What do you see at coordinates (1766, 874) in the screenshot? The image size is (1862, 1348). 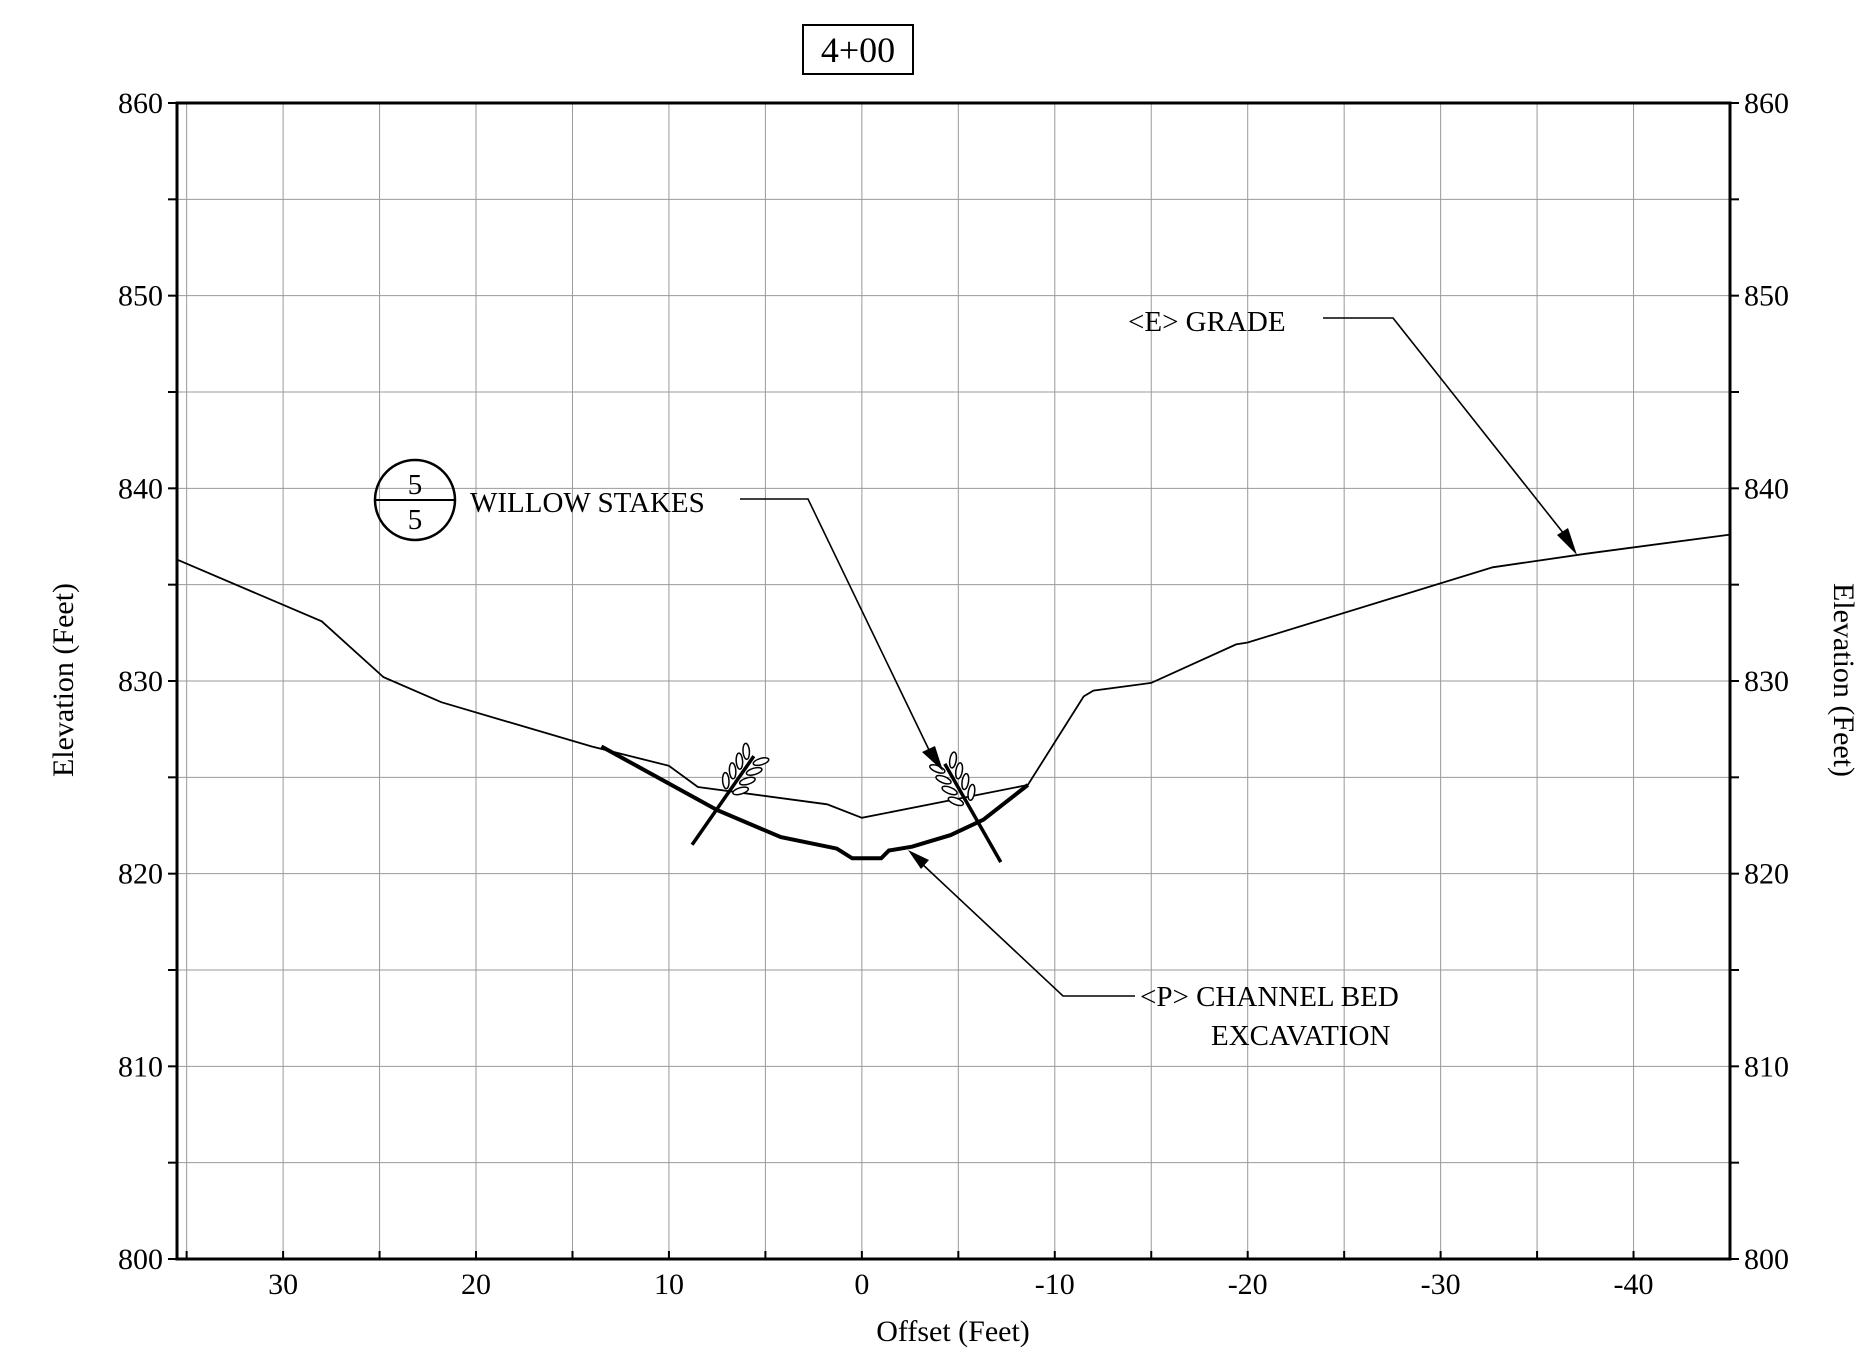 I see `y-tick-label-right: 820` at bounding box center [1766, 874].